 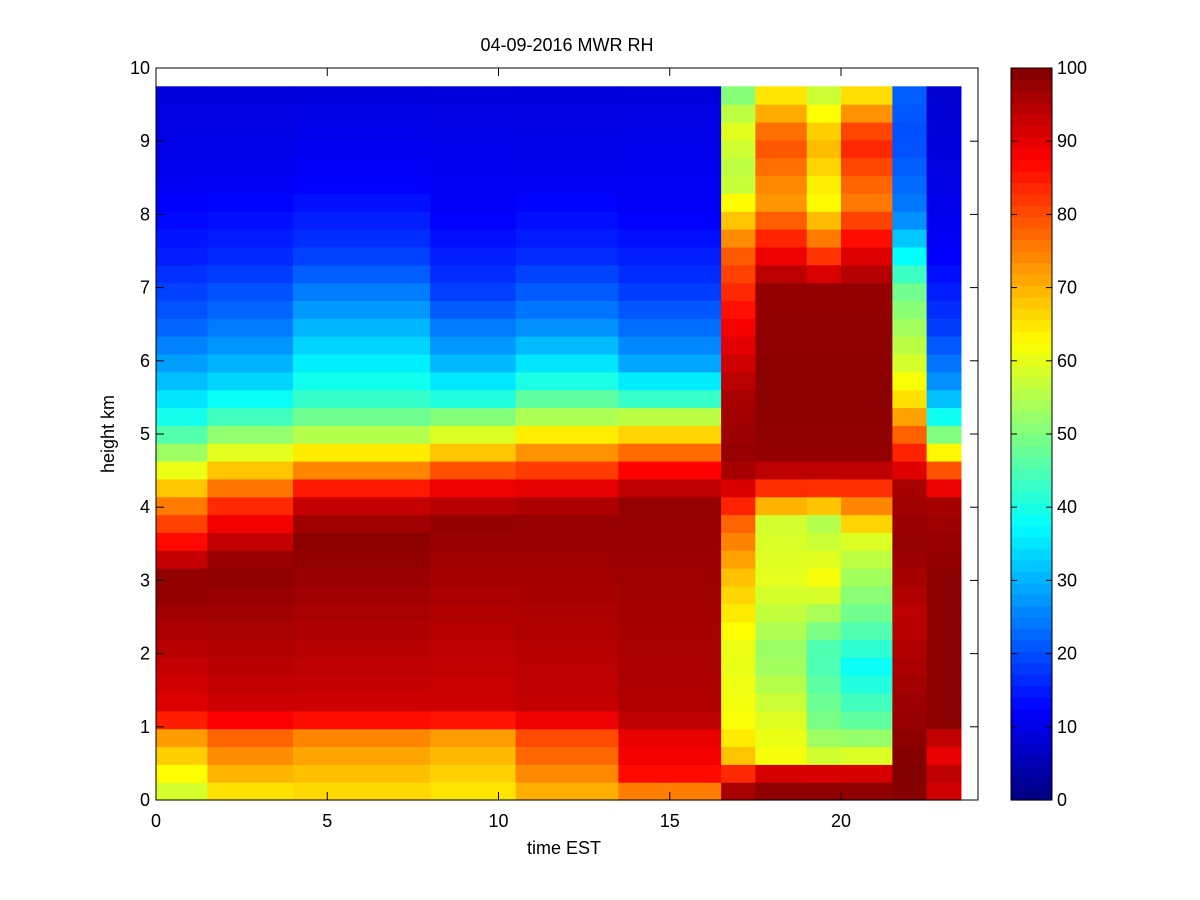 I want to click on y-tick-label: 5, so click(x=145, y=434).